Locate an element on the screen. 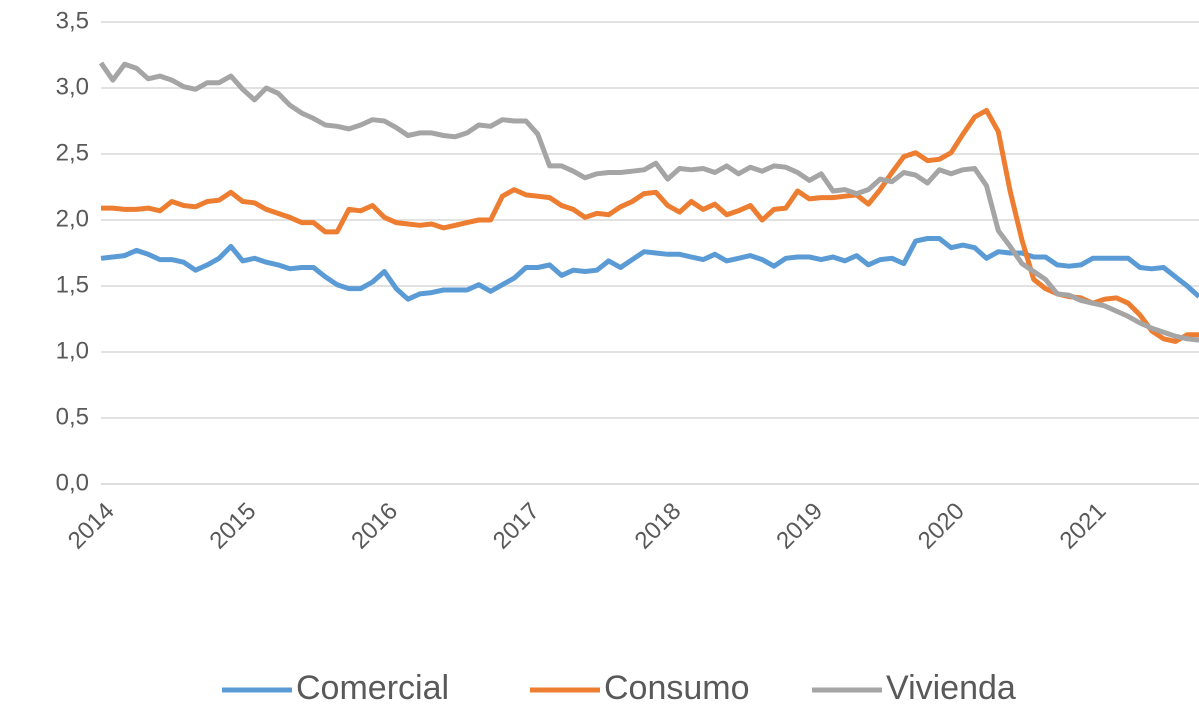 This screenshot has width=1199, height=708. y-tick-label: 2,0 is located at coordinates (72, 218).